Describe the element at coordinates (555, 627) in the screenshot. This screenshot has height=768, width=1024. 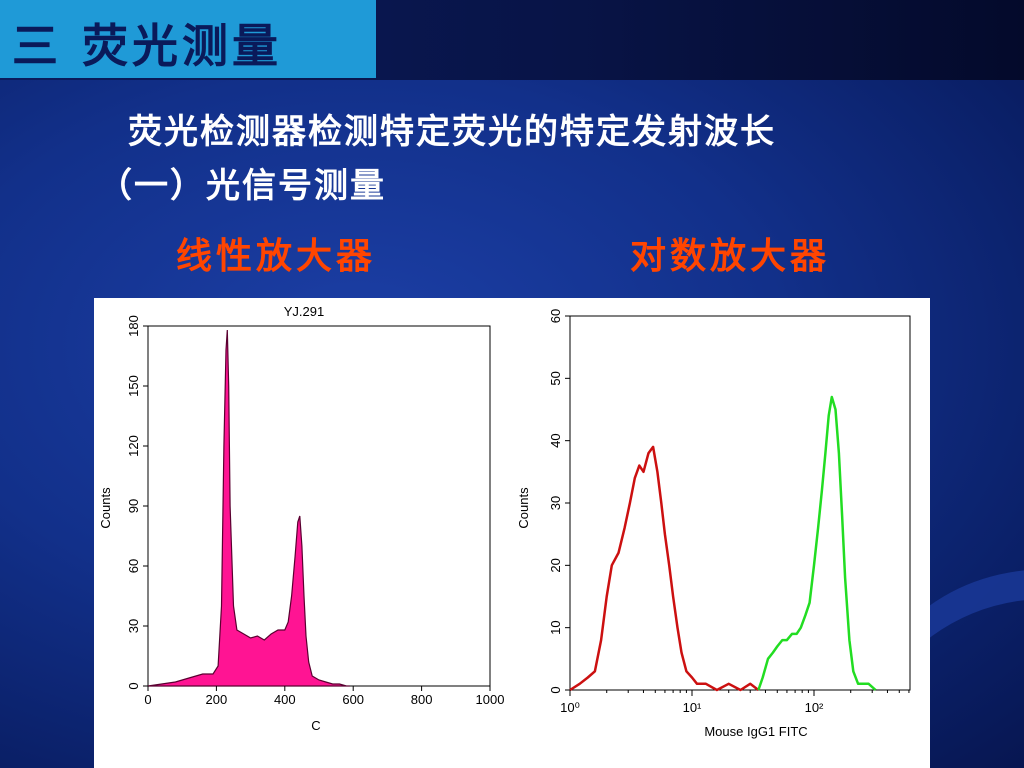
I see `chart2-y-tick-label: 10` at that location.